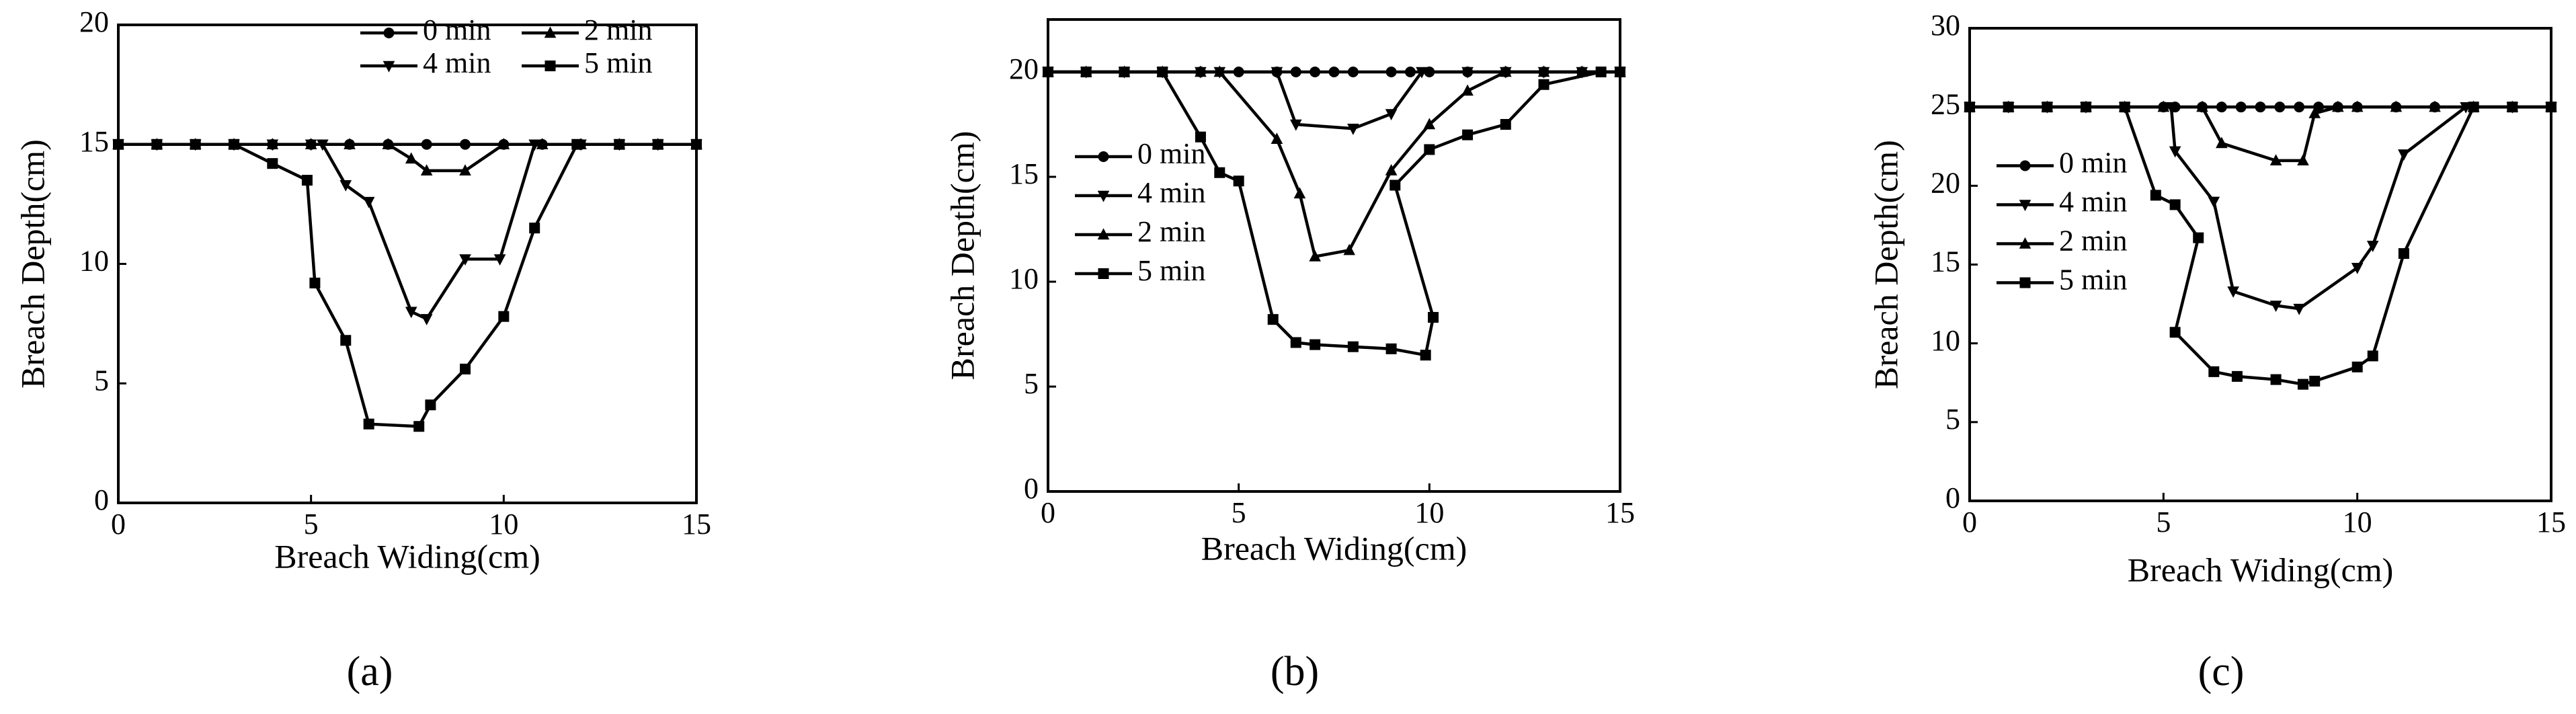 The width and height of the screenshot is (2576, 714). I want to click on y-tick-label: 20, so click(1024, 68).